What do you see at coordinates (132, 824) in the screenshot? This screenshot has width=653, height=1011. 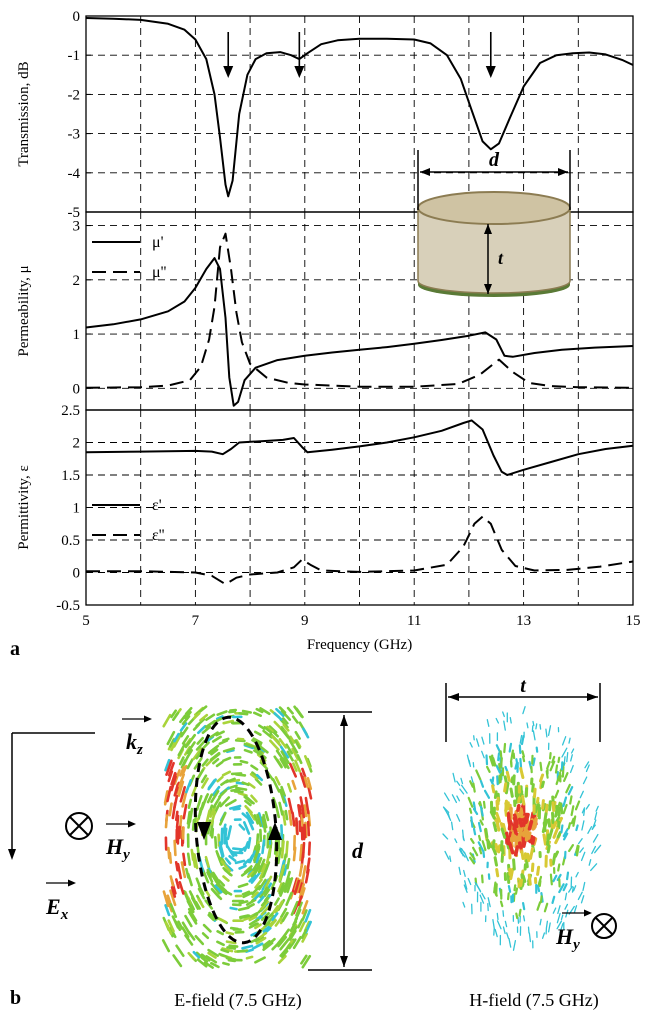 I see `hy-vector-arrow-icon` at bounding box center [132, 824].